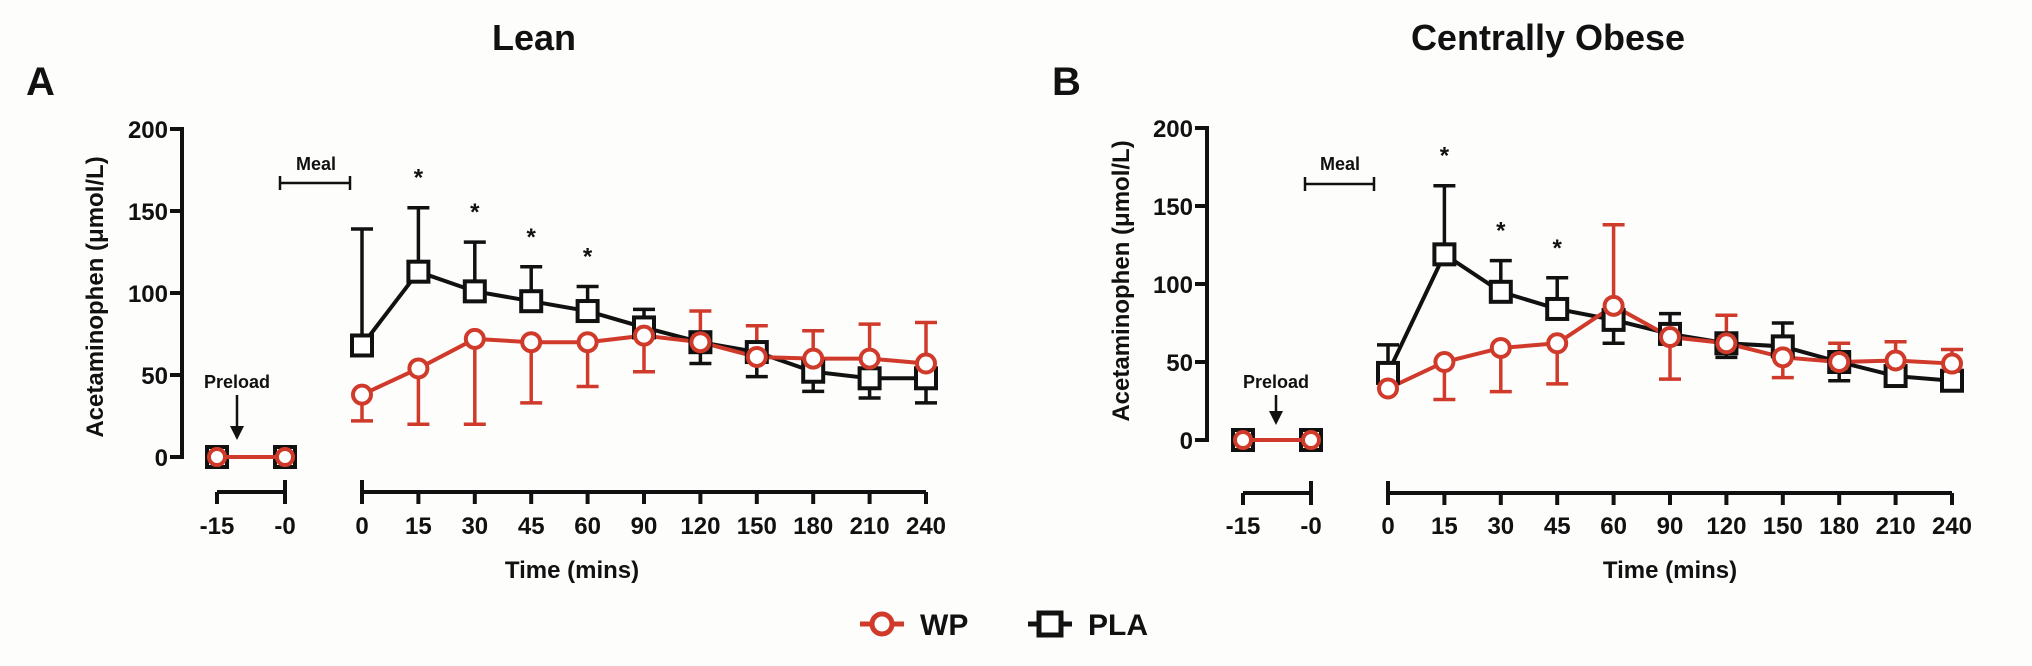  Describe the element at coordinates (1340, 164) in the screenshot. I see `meal-label-b: Meal` at that location.